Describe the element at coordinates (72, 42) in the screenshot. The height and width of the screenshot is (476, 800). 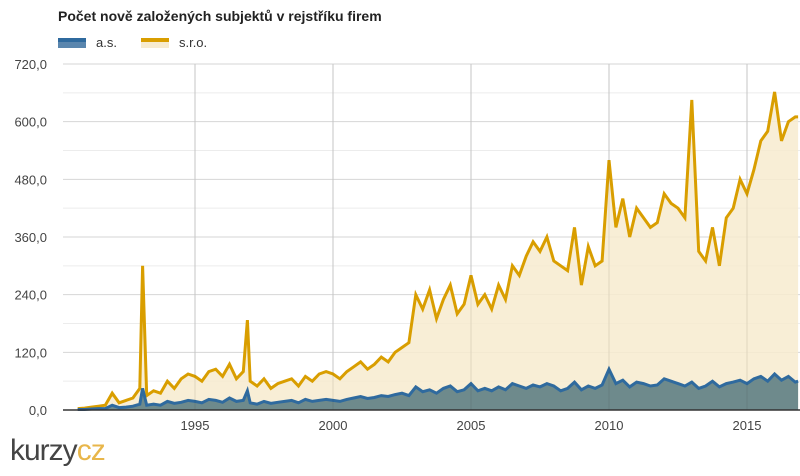
I see `legend-swatch-as-icon` at that location.